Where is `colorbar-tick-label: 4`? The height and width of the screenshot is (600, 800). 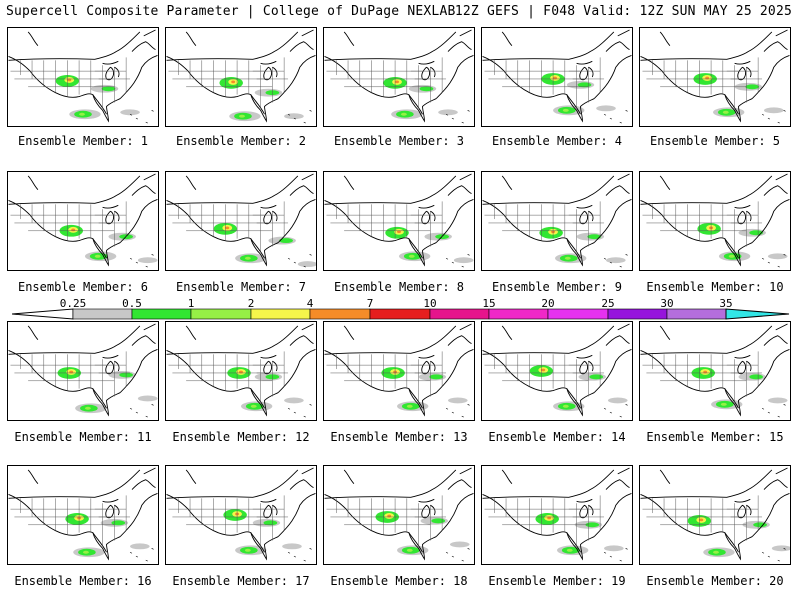
colorbar-tick-label: 4 is located at coordinates (310, 303).